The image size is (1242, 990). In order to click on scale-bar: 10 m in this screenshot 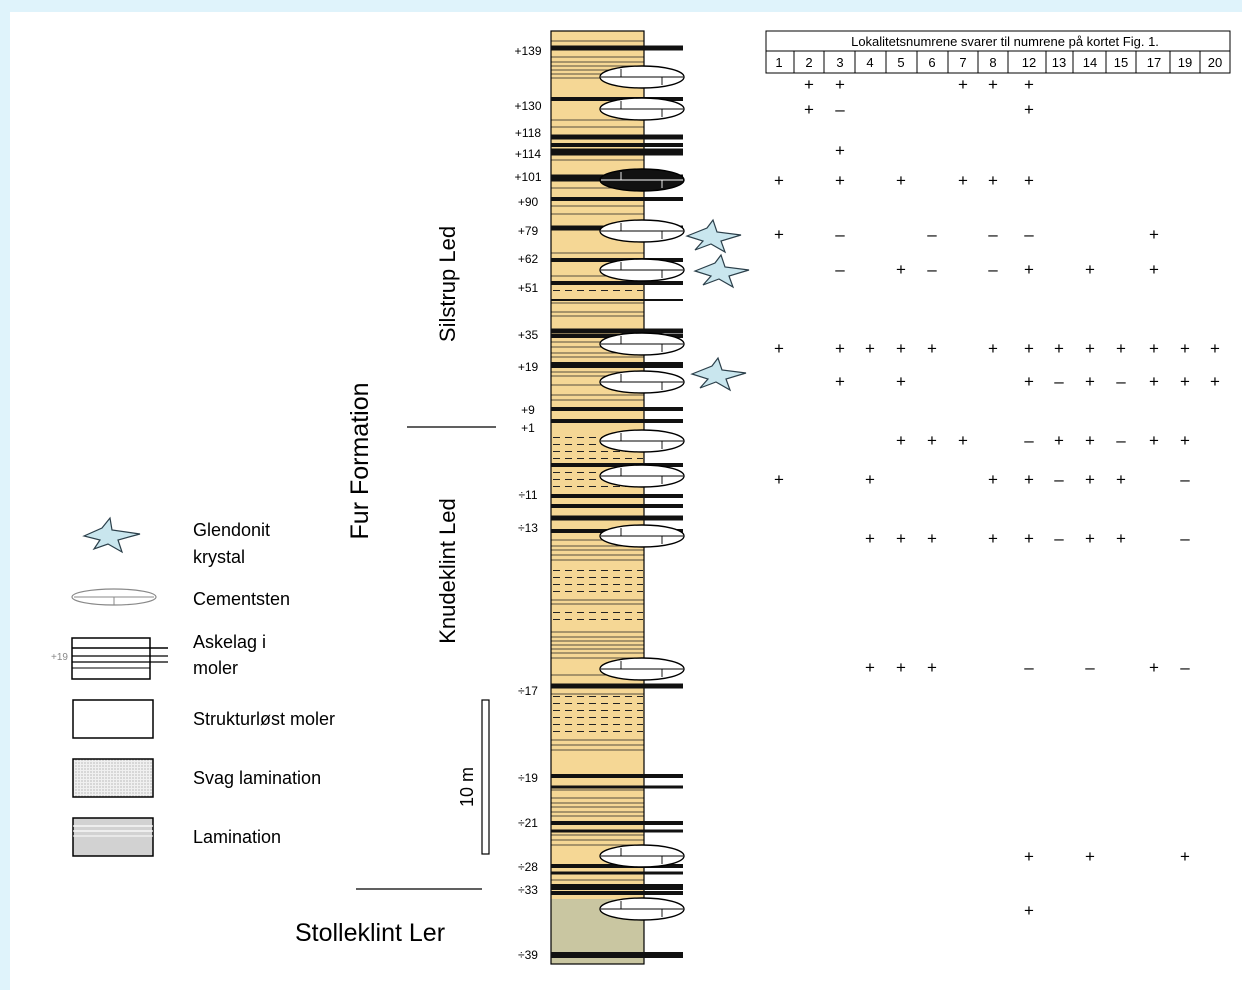, I will do `click(473, 777)`.